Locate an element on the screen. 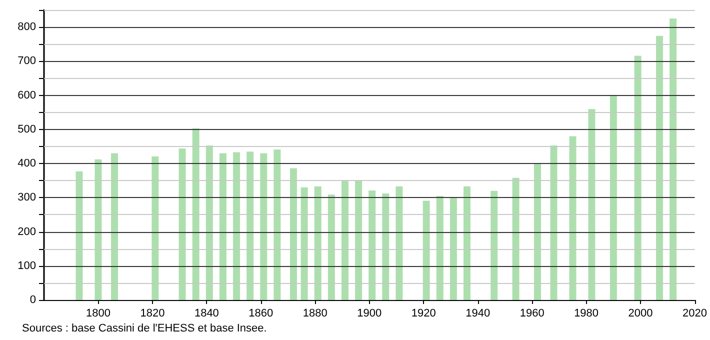  y-tick-label: 200 is located at coordinates (27, 232).